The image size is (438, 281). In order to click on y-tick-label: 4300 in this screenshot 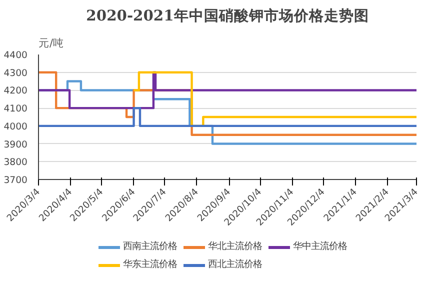, I will do `click(16, 73)`.